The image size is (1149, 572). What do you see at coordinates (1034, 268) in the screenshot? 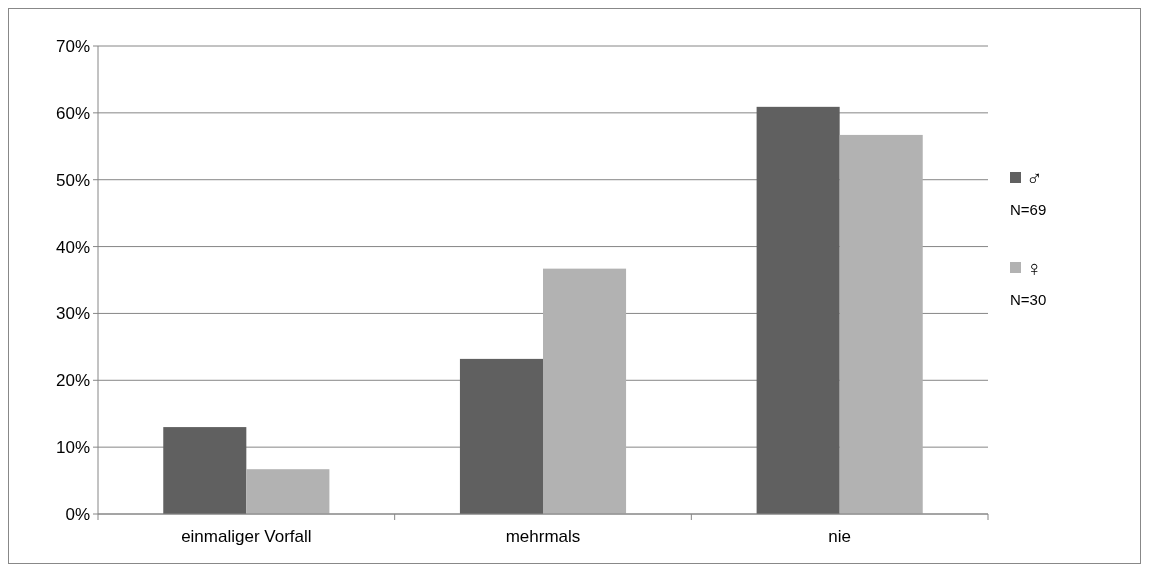
I see `legend-label: ♀` at bounding box center [1034, 268].